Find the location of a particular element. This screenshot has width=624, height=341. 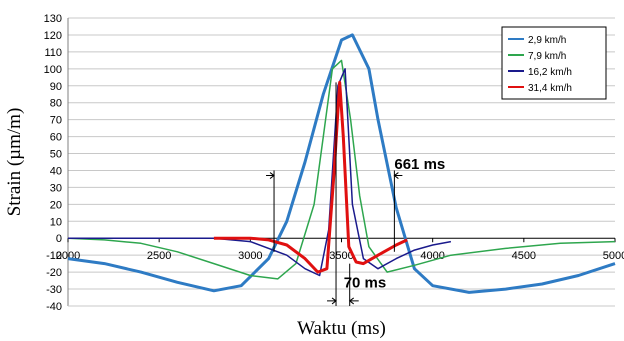

y-tick-label: 70 is located at coordinates (56, 121).